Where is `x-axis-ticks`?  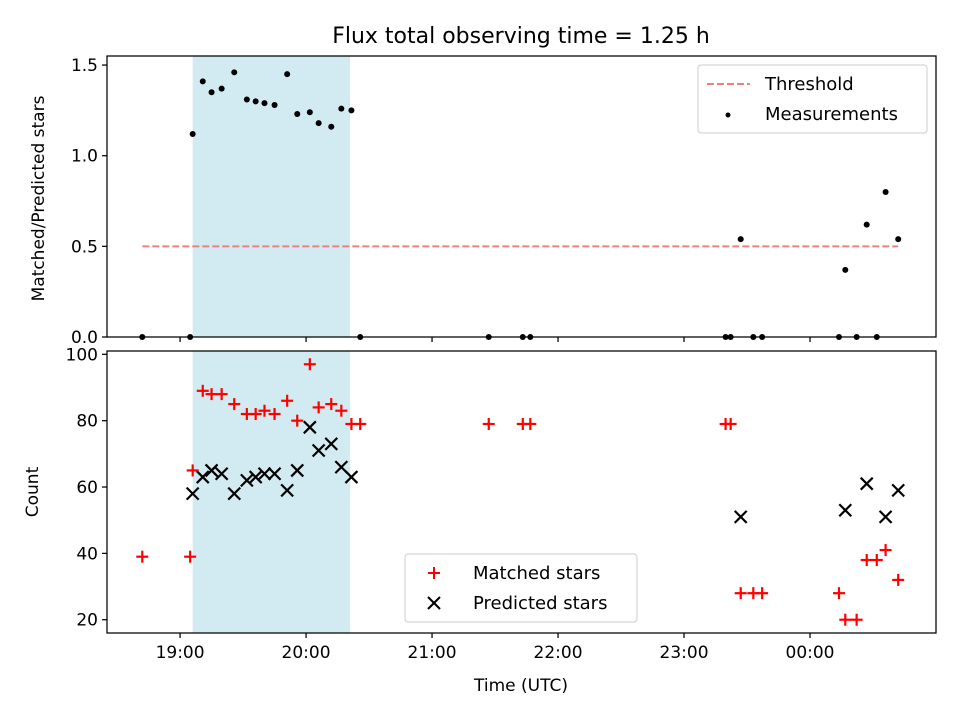
x-axis-ticks is located at coordinates (495, 339).